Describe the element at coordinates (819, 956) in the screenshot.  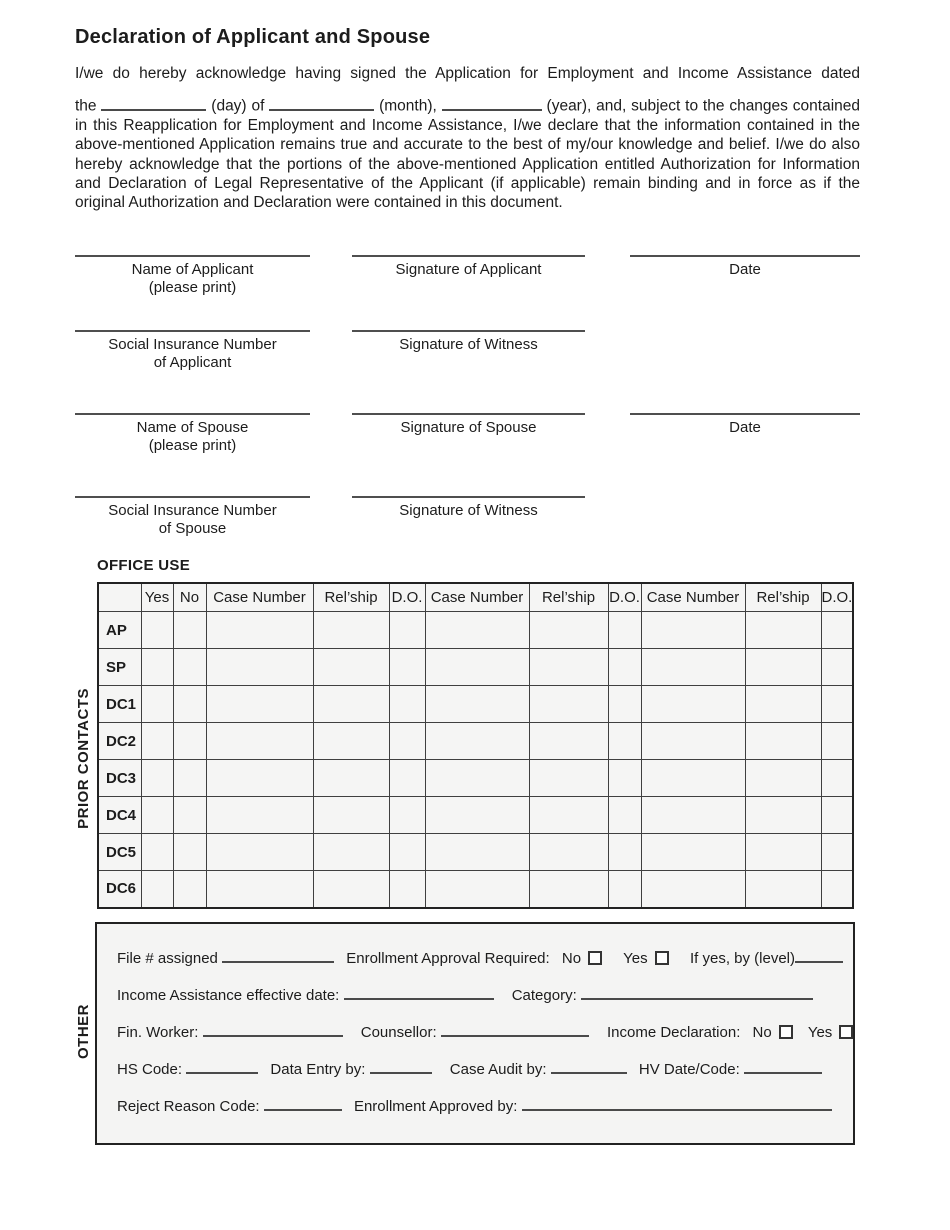
I see `level-blank` at that location.